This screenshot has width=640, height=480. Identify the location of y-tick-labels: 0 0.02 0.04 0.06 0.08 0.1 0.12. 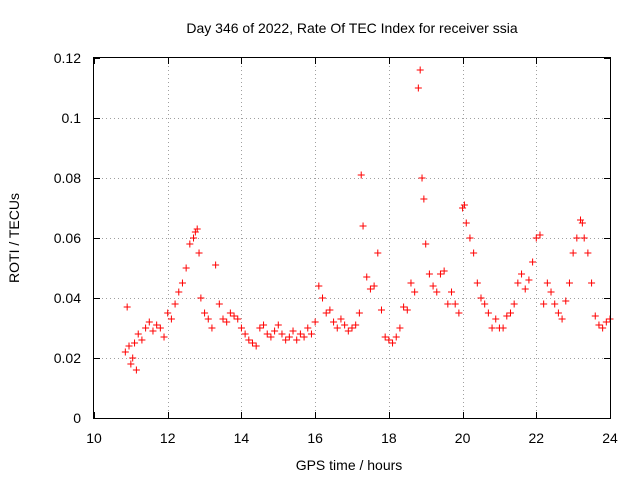
(67, 238).